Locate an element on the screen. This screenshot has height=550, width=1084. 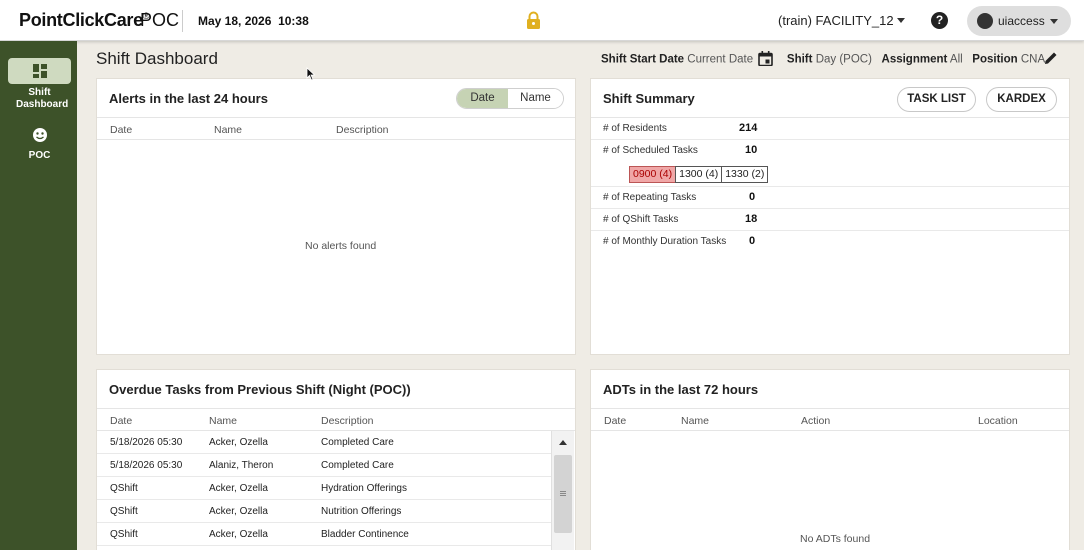
scrollbar is located at coordinates (562, 490).